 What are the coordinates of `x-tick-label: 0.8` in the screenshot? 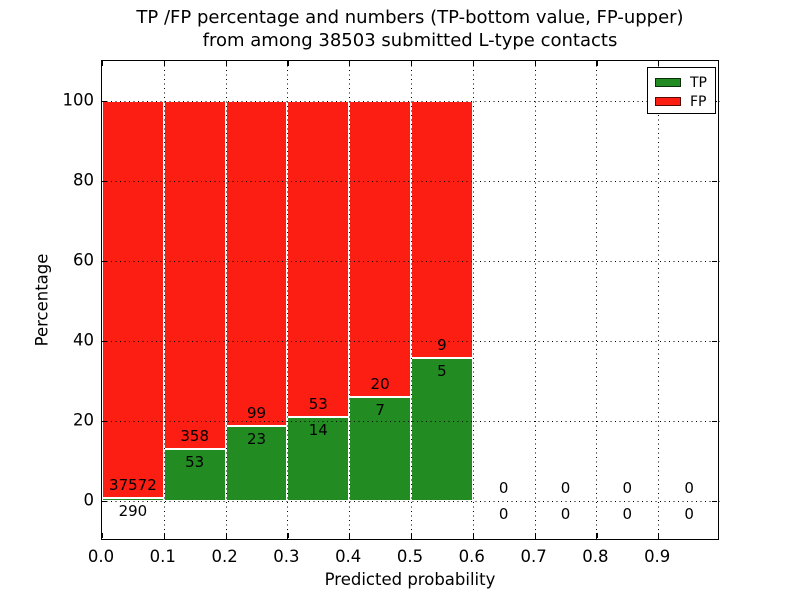 It's located at (595, 556).